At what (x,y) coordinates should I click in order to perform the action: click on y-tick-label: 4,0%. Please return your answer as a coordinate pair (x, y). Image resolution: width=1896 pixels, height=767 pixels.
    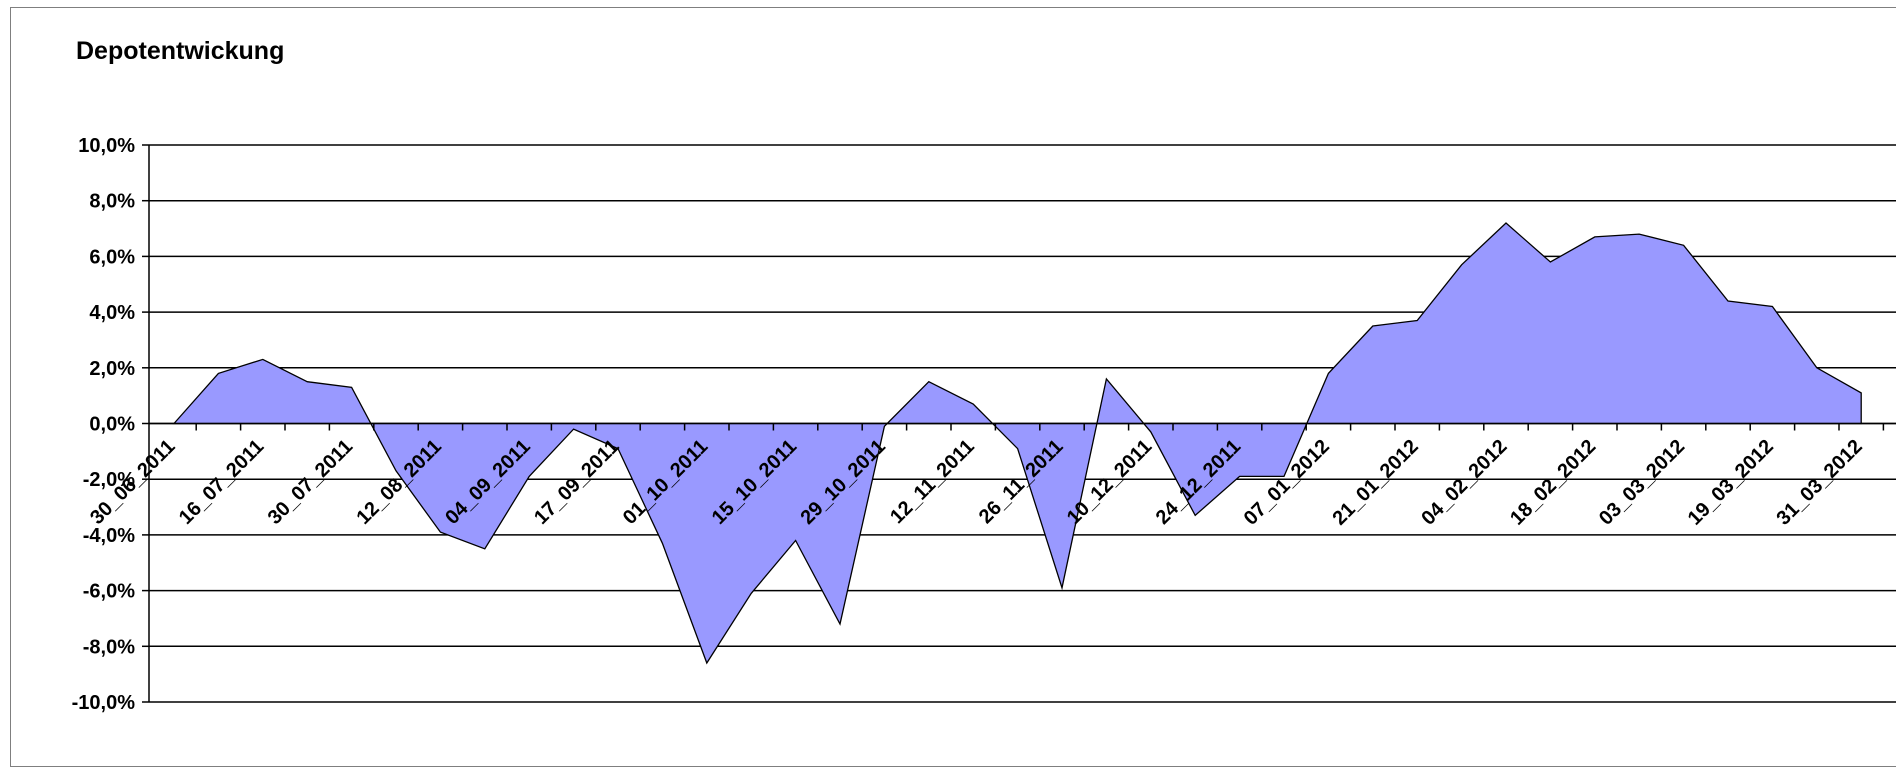
    Looking at the image, I should click on (112, 313).